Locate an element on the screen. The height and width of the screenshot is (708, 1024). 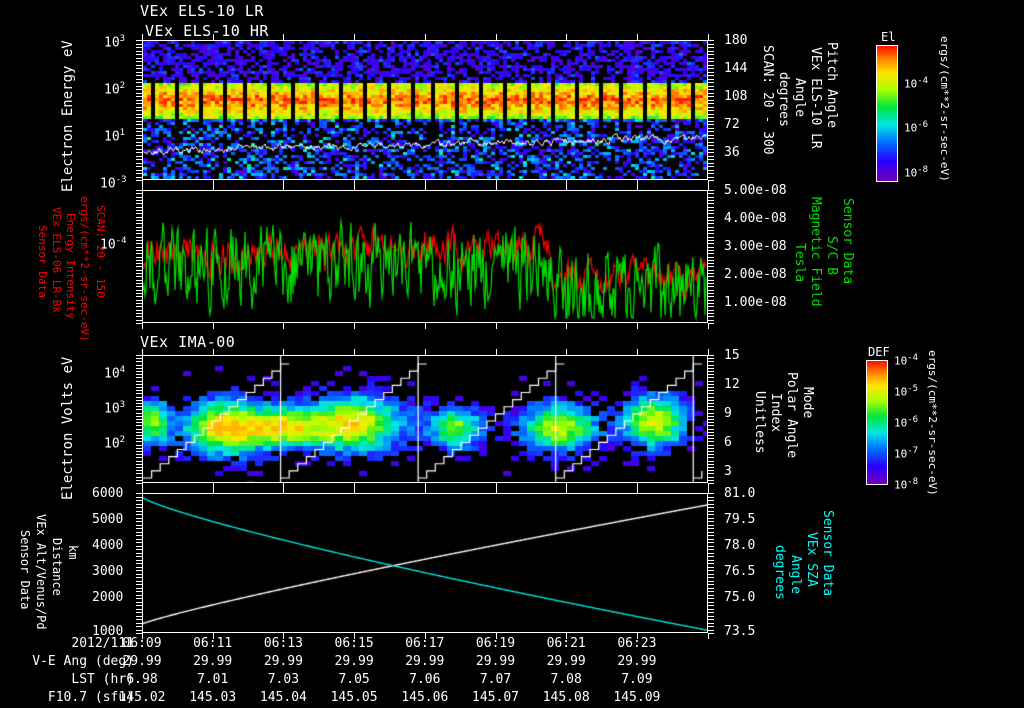
axis-table-cell-ve-ang-7: 29.99 is located at coordinates (637, 661).